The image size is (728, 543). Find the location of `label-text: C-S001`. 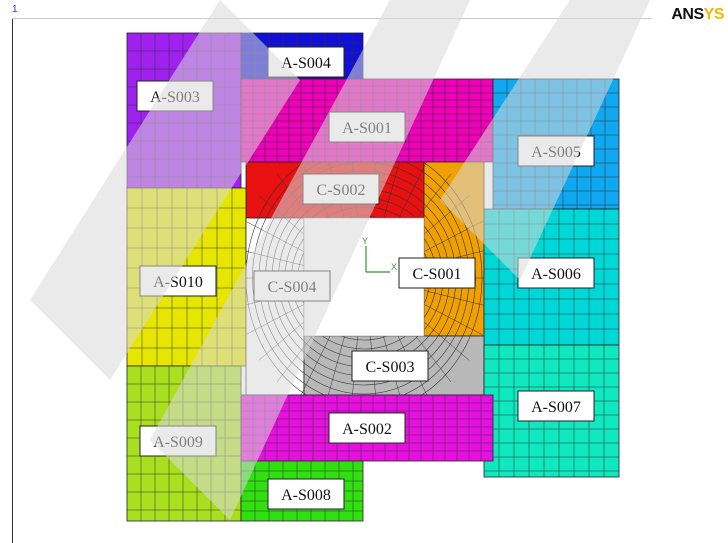

label-text: C-S001 is located at coordinates (437, 274).